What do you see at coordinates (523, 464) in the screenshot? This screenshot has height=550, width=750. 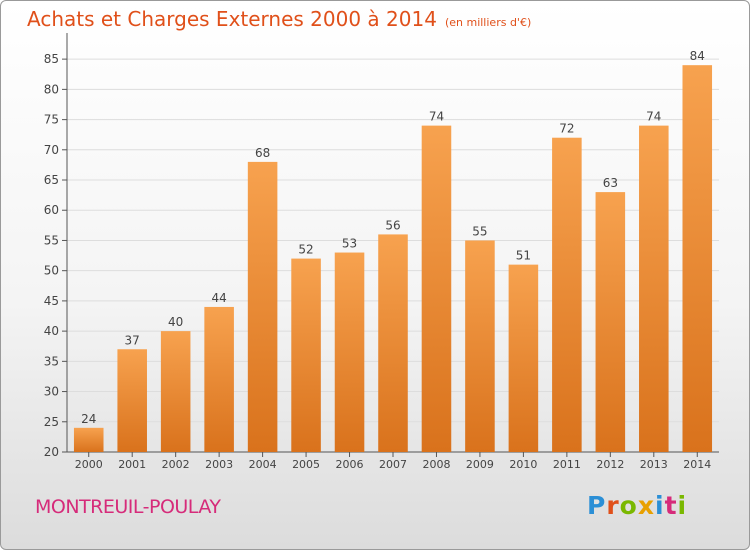 I see `x-tick-label: 2010` at bounding box center [523, 464].